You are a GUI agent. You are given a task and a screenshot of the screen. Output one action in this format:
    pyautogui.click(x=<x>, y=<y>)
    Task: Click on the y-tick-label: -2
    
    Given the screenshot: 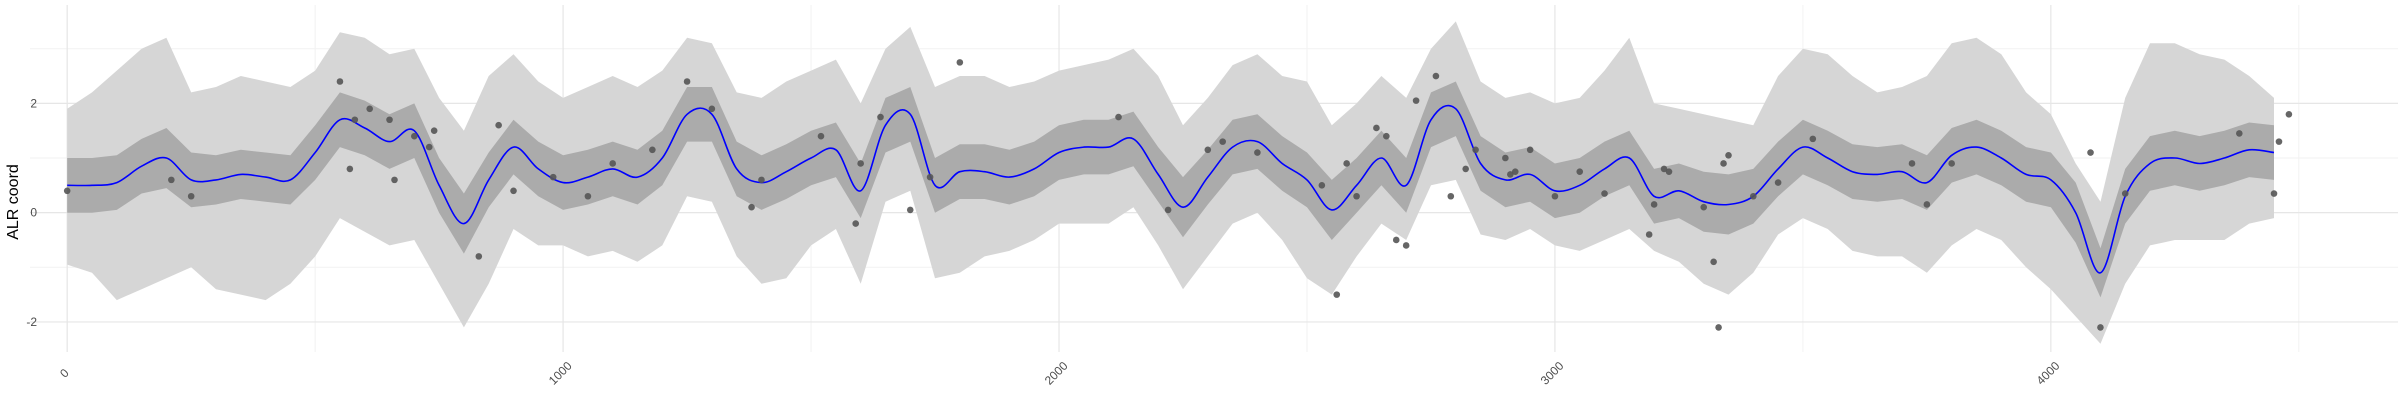 What is the action you would take?
    pyautogui.click(x=31, y=322)
    